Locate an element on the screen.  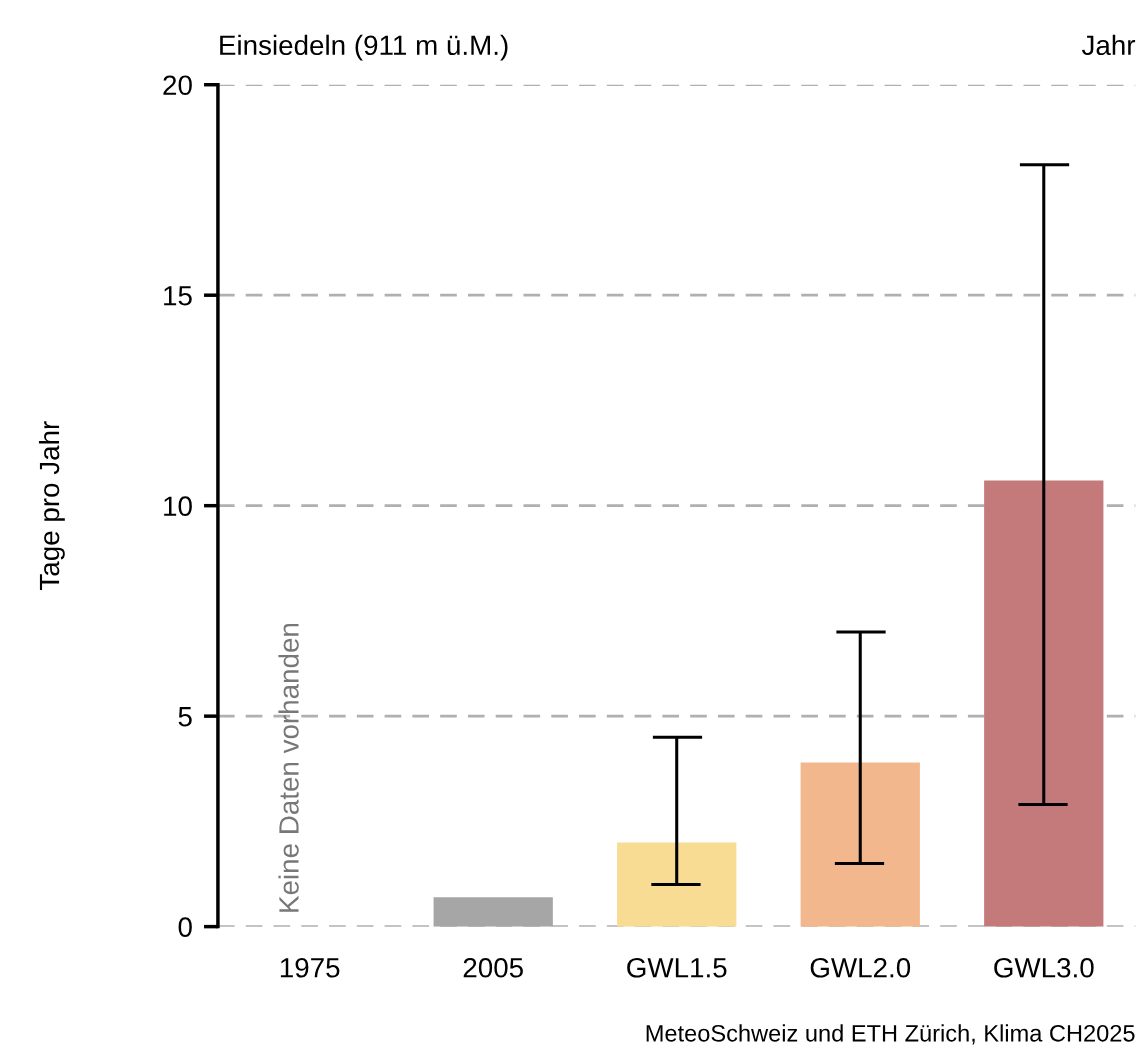
y-tick-label: 15 is located at coordinates (178, 296).